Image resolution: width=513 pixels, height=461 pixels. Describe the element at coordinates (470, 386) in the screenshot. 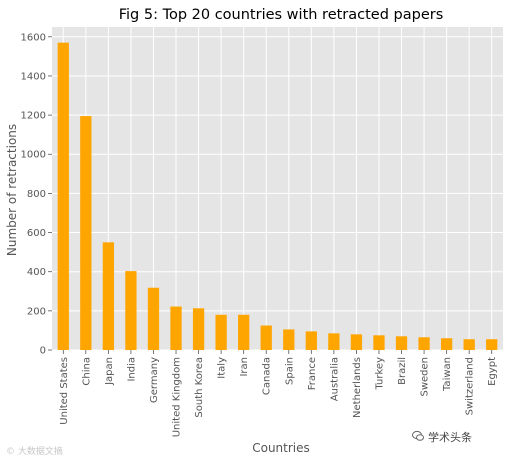

I see `x-tick-label: Switzerland` at that location.